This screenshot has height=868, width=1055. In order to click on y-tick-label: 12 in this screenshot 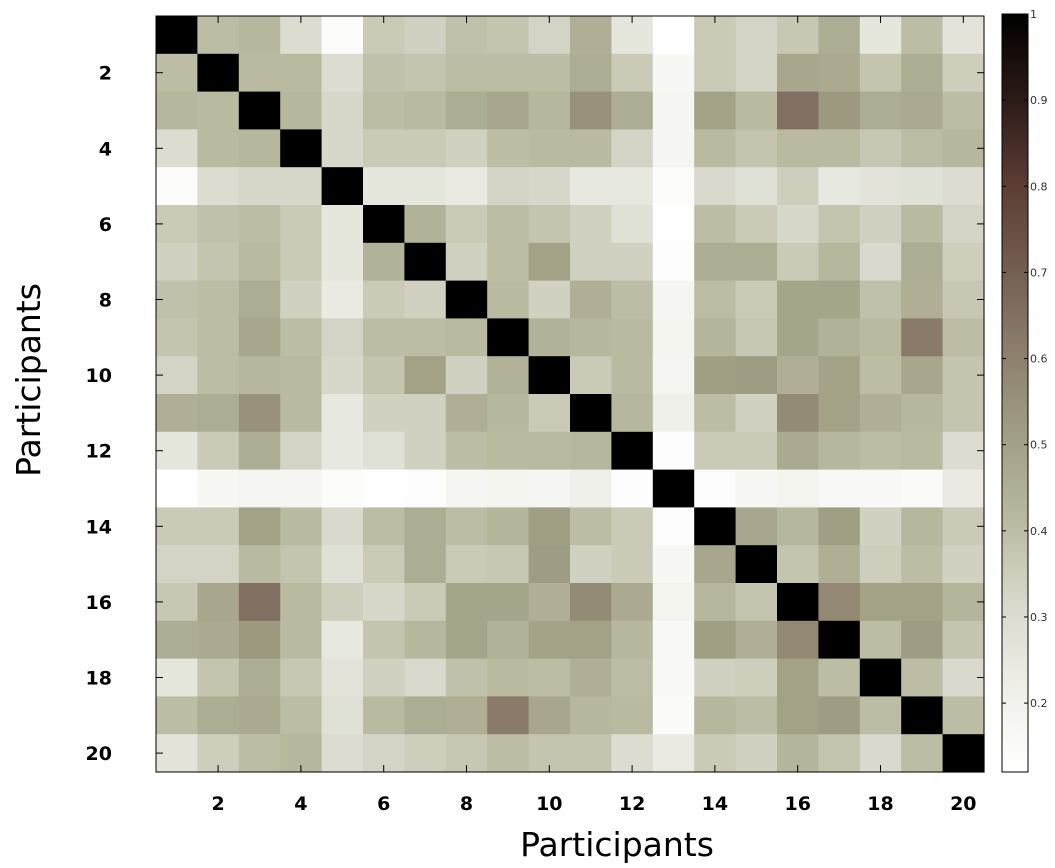, I will do `click(99, 452)`.